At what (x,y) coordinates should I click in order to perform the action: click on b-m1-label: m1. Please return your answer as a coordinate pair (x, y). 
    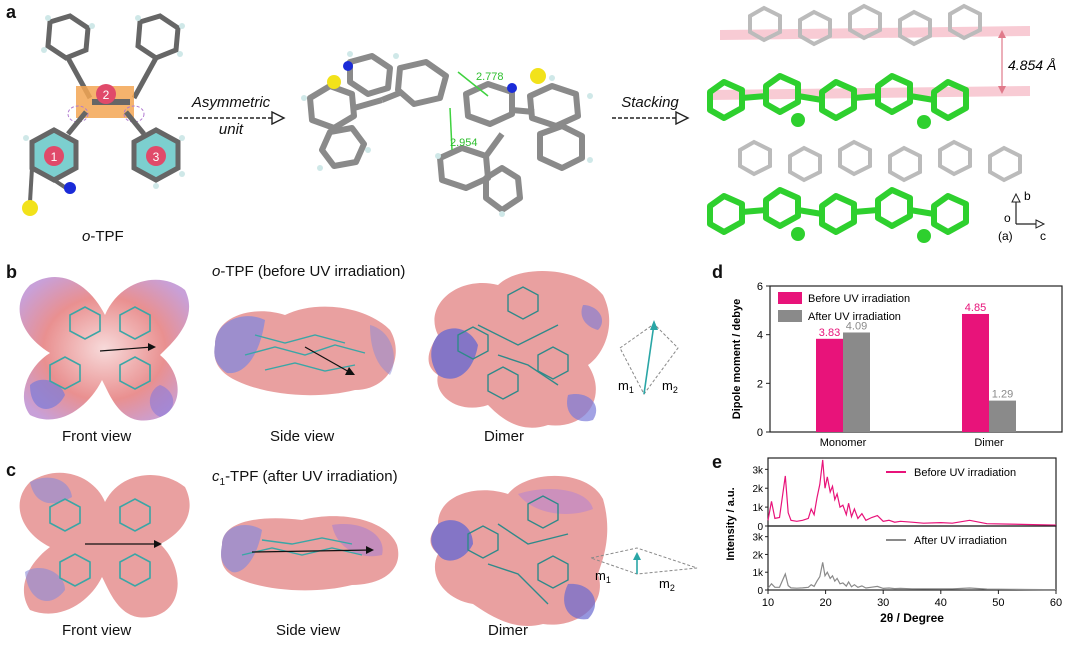
    Looking at the image, I should click on (626, 386).